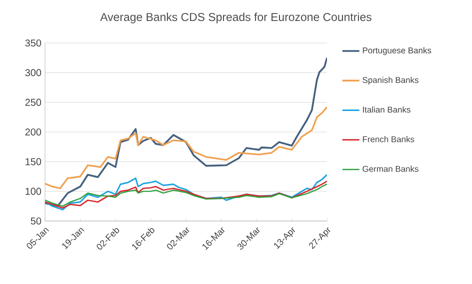  Describe the element at coordinates (390, 80) in the screenshot. I see `legend-label: Spanish Banks` at that location.